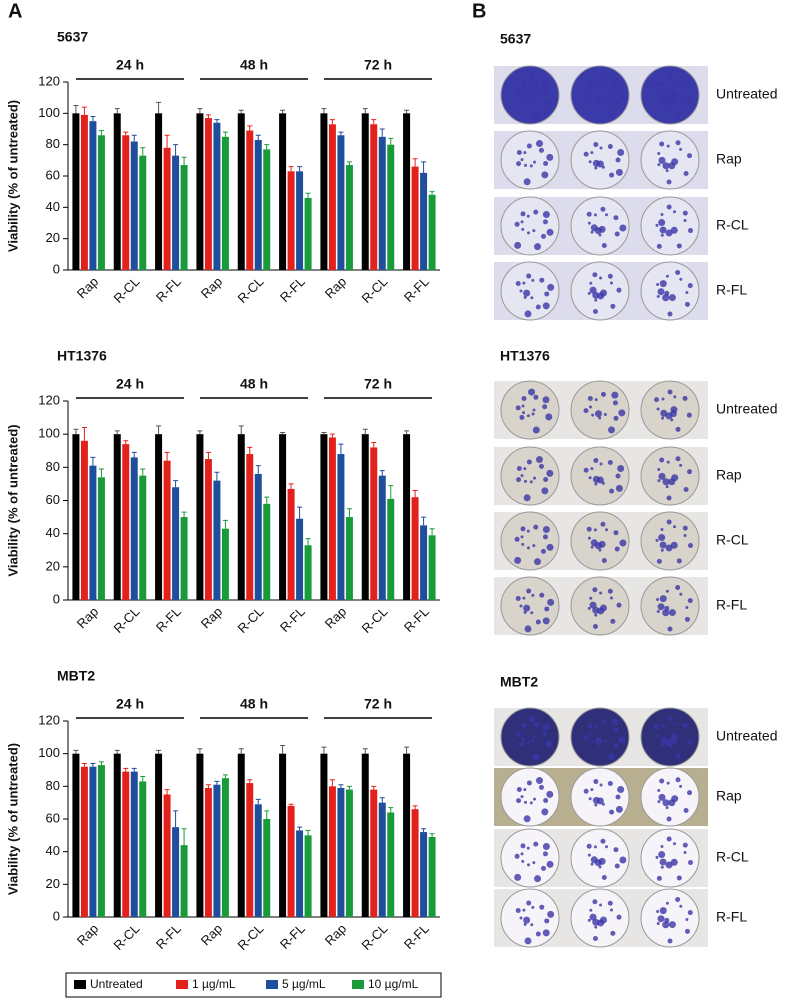 This screenshot has height=1008, width=791. I want to click on panel-label: A, so click(15, 11).